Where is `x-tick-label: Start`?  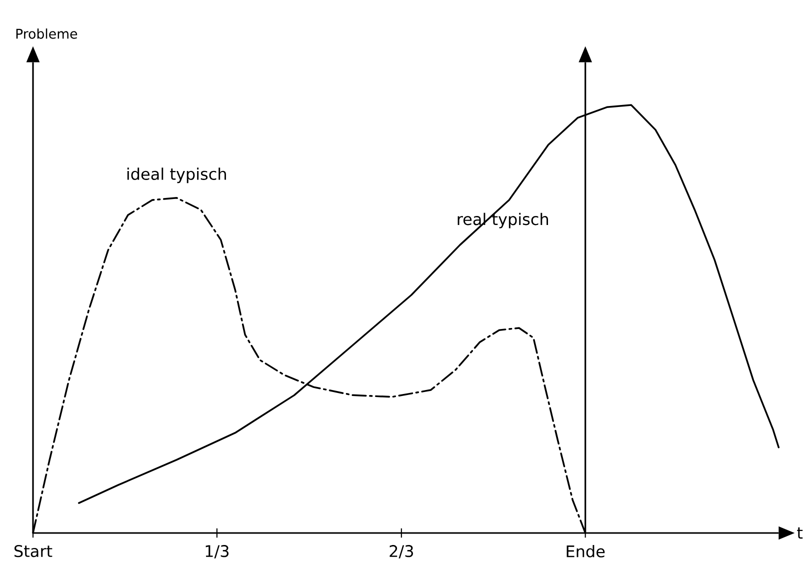 x-tick-label: Start is located at coordinates (33, 551).